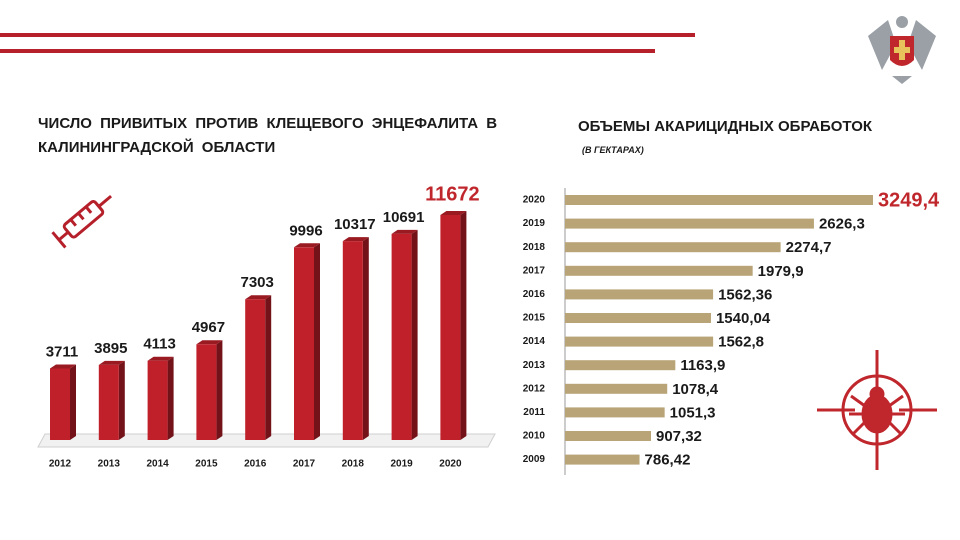 The image size is (960, 540). I want to click on data-label: 1562,8, so click(741, 342).